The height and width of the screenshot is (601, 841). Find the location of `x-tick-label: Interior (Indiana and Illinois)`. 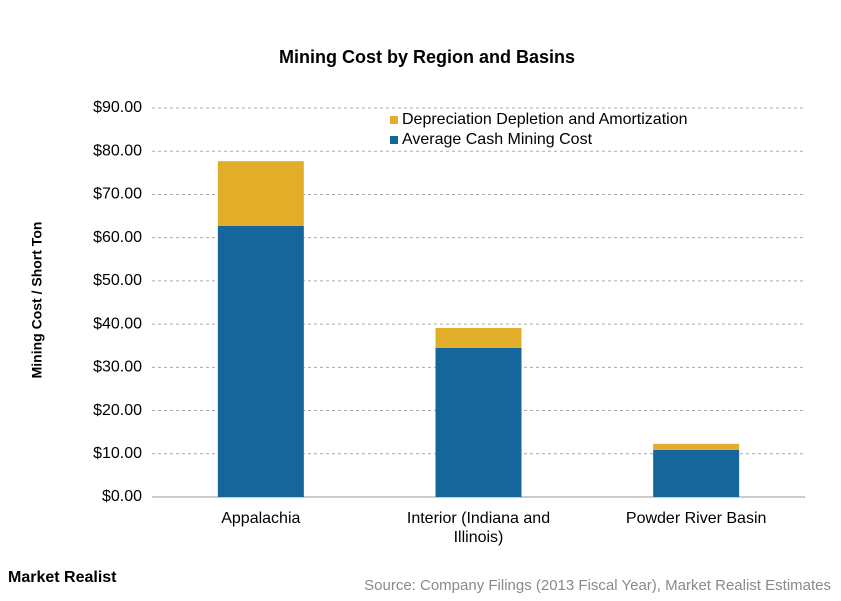

x-tick-label: Interior (Indiana and Illinois) is located at coordinates (478, 528).